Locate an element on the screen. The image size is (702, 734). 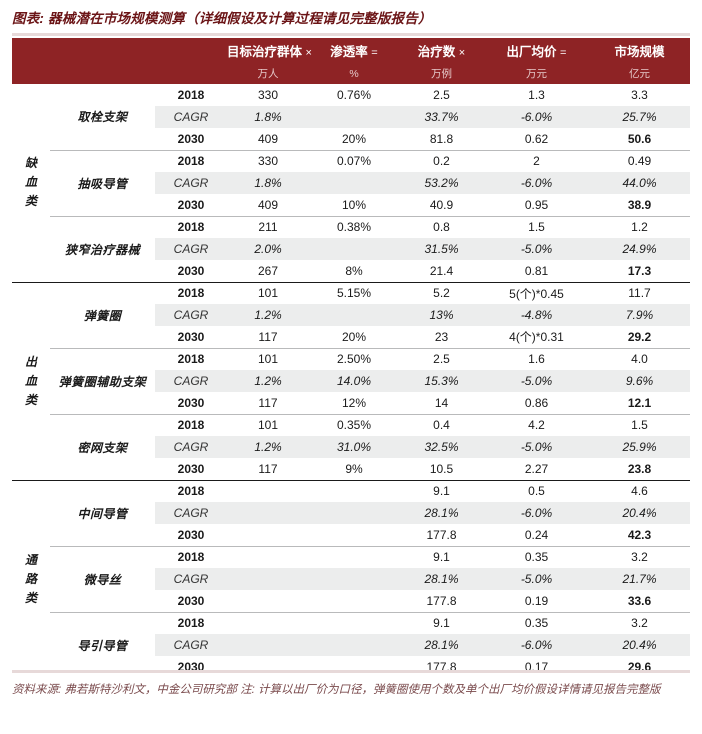
cell-price: 0.17 is located at coordinates (536, 667).